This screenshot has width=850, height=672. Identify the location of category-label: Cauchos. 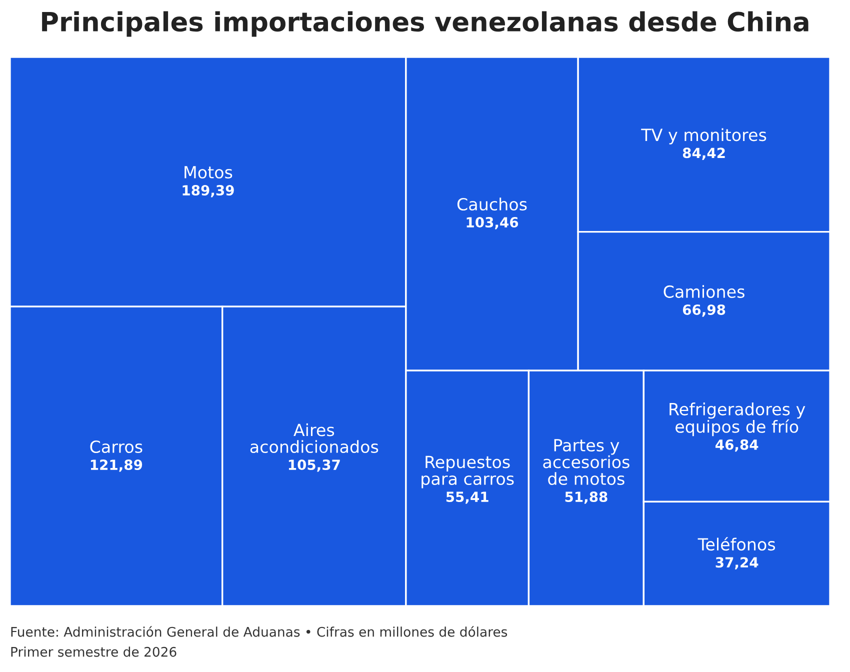
(492, 204).